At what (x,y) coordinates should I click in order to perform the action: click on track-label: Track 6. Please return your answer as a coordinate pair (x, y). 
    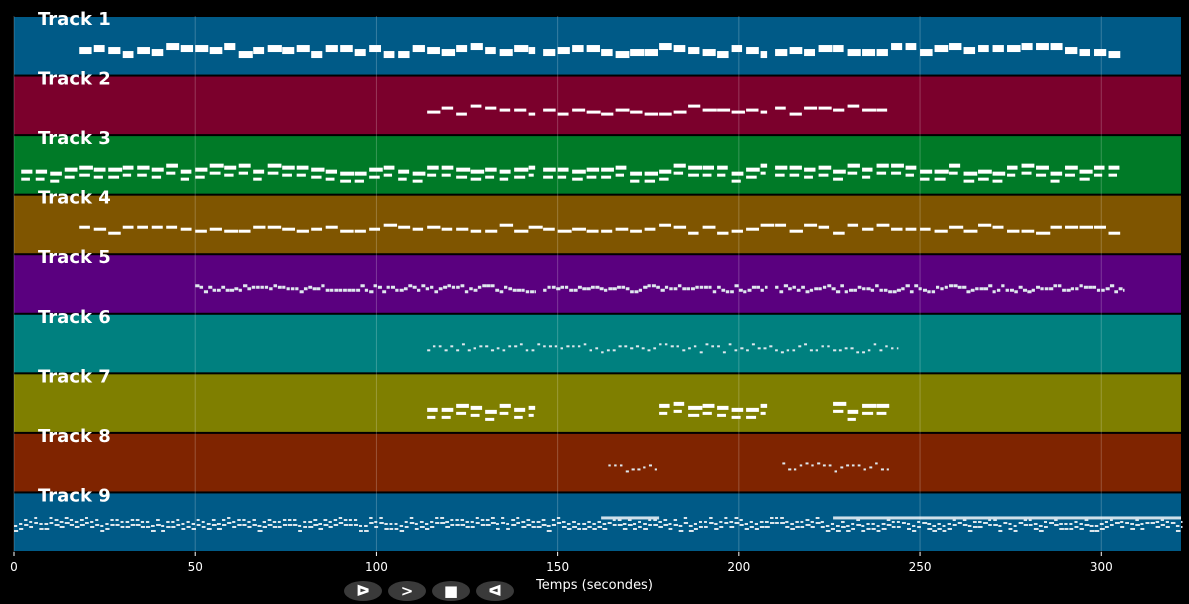
    Looking at the image, I should click on (74, 317).